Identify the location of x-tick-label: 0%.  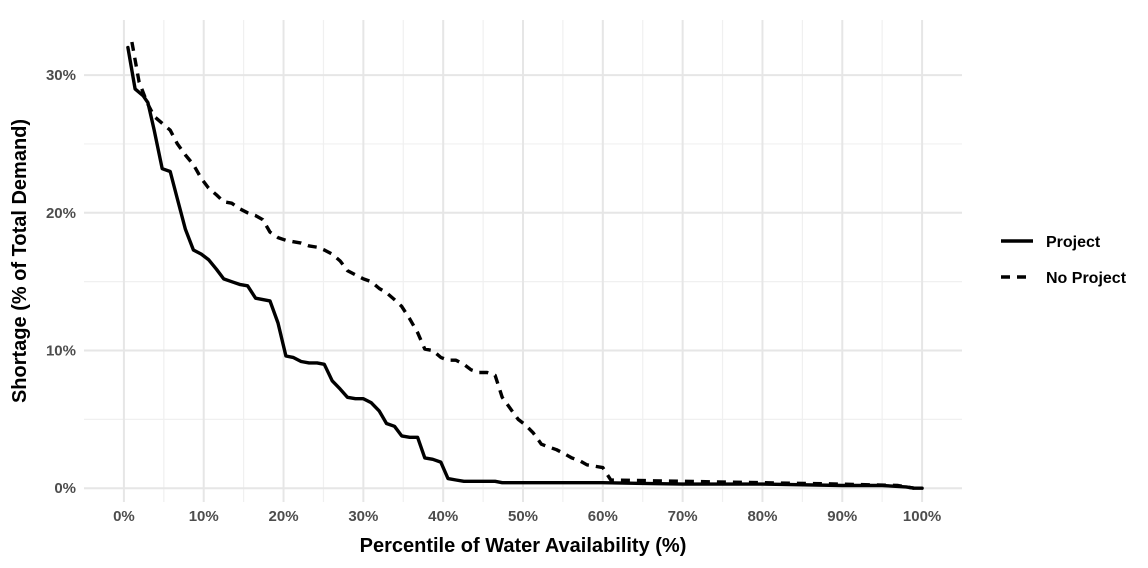
(124, 516).